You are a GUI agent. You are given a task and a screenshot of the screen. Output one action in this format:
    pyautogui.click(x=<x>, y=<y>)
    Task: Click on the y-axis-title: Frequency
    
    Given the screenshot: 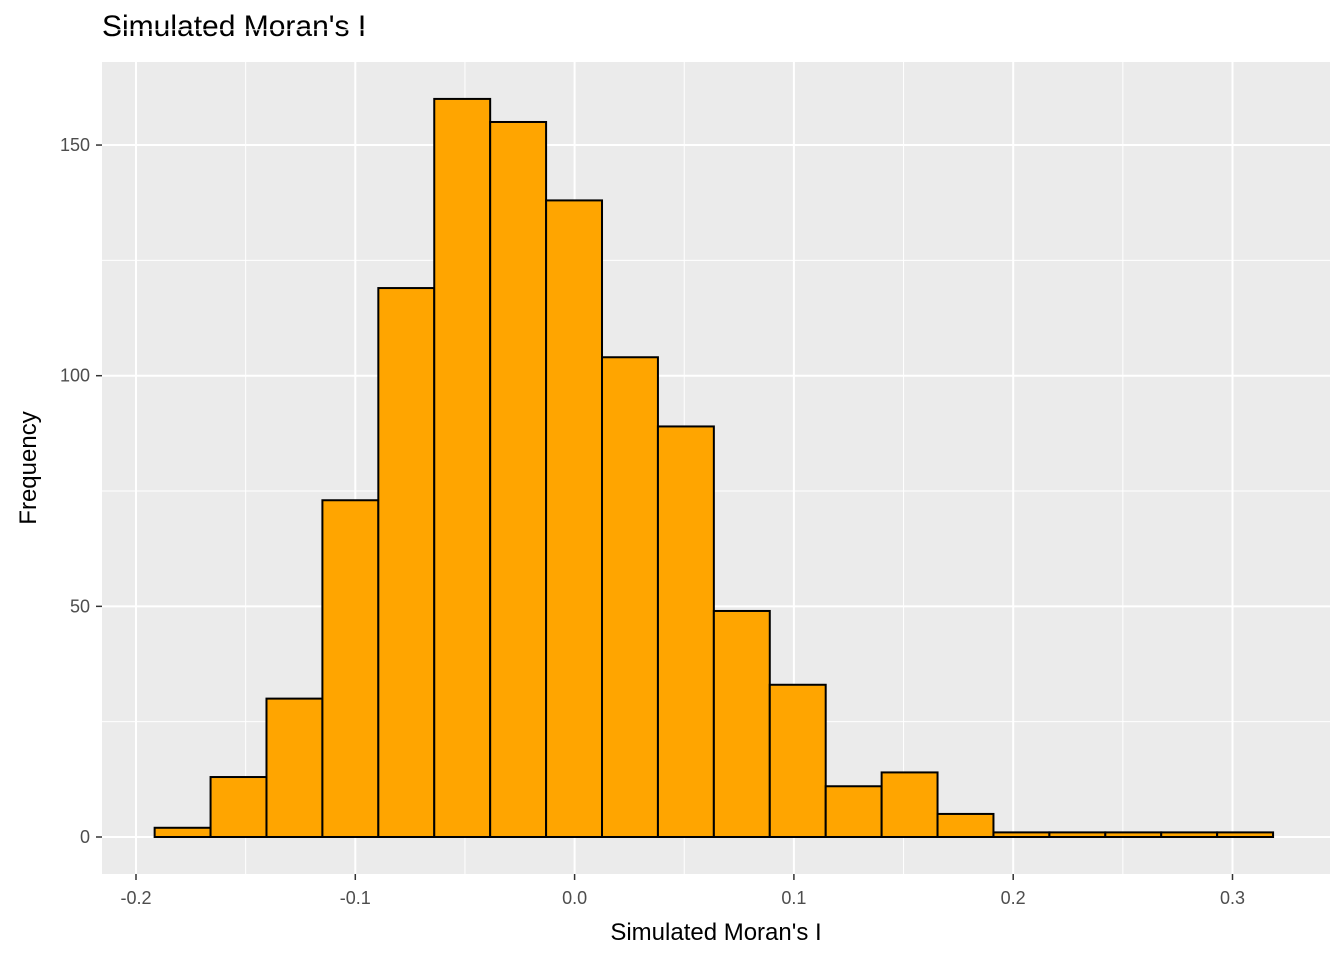 What is the action you would take?
    pyautogui.click(x=28, y=467)
    